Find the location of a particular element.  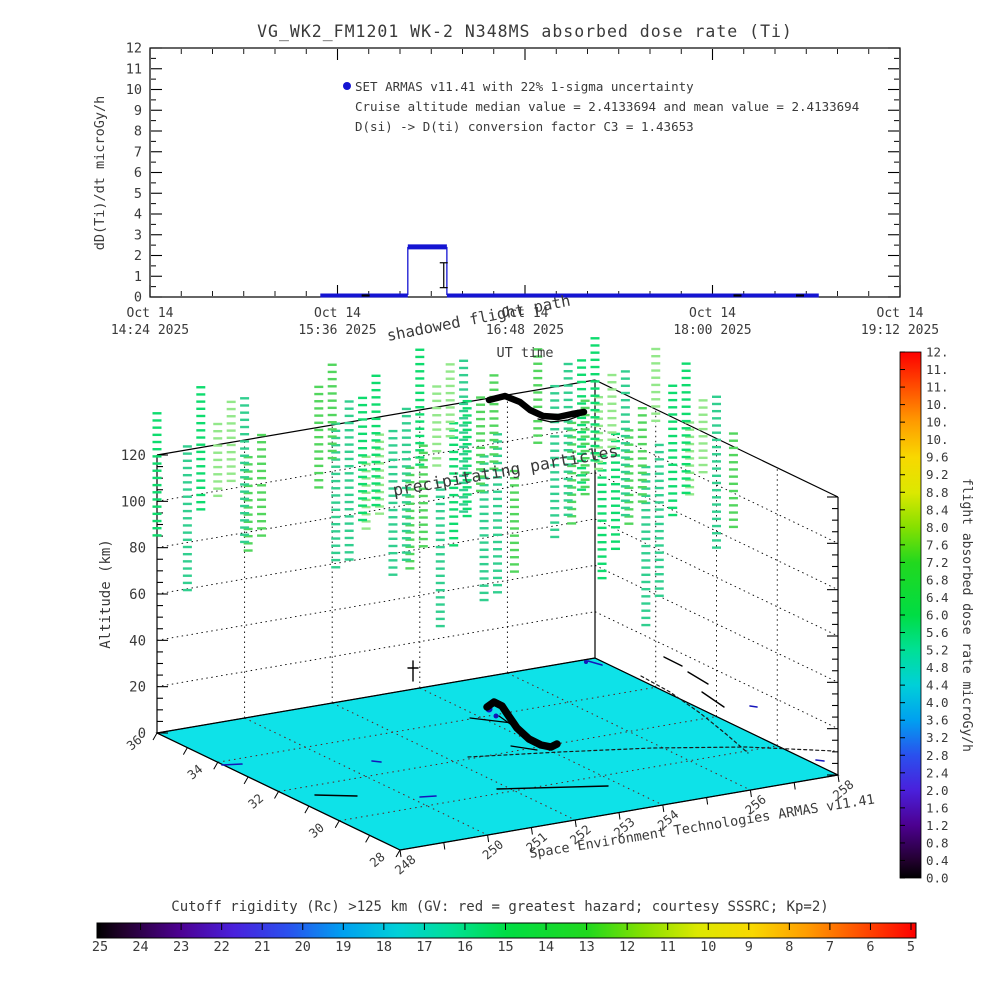

flight-path-shadow is located at coordinates (522, 724).